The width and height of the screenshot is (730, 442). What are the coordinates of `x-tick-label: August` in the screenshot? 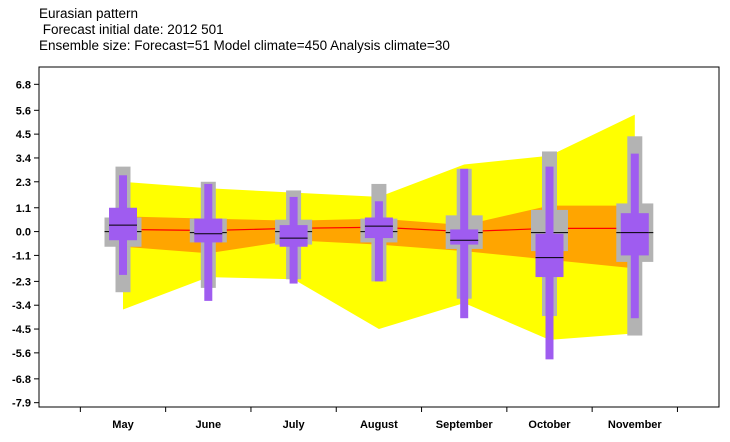 It's located at (379, 425).